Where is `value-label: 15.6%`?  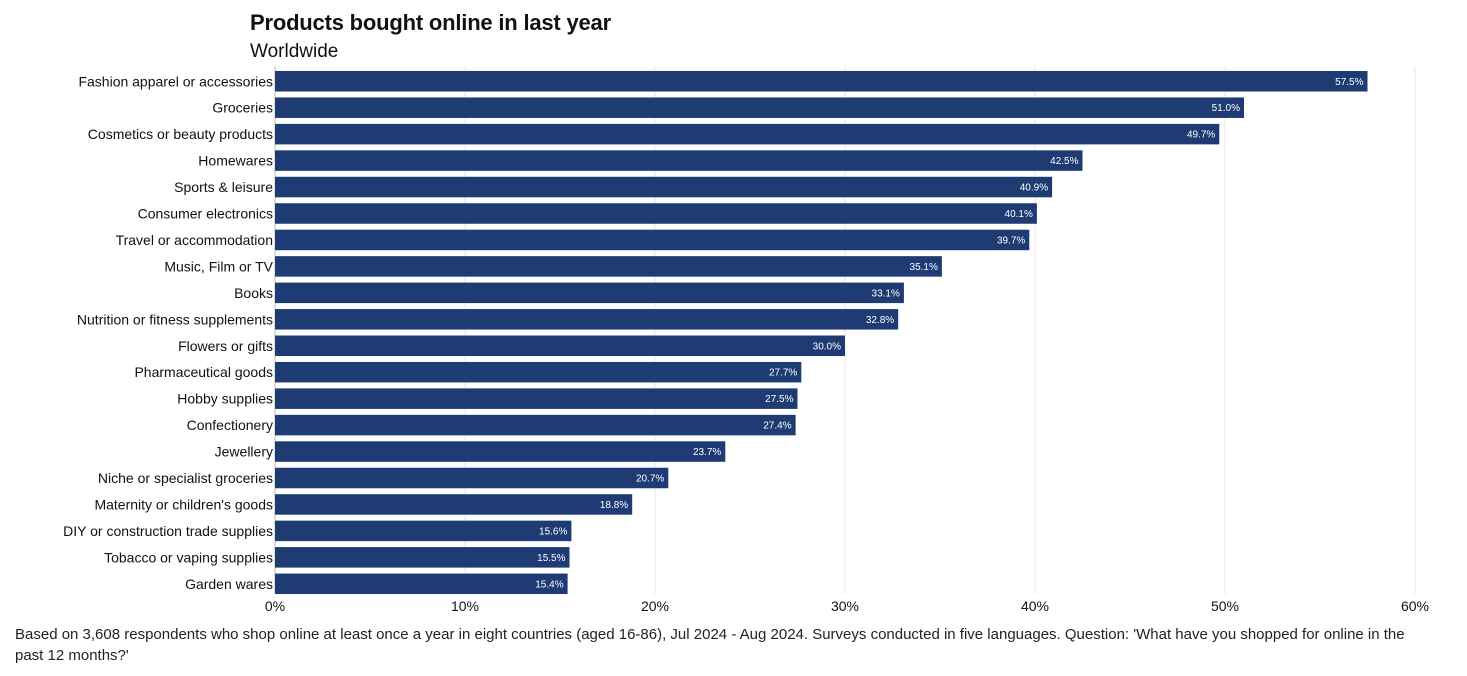 value-label: 15.6% is located at coordinates (553, 531).